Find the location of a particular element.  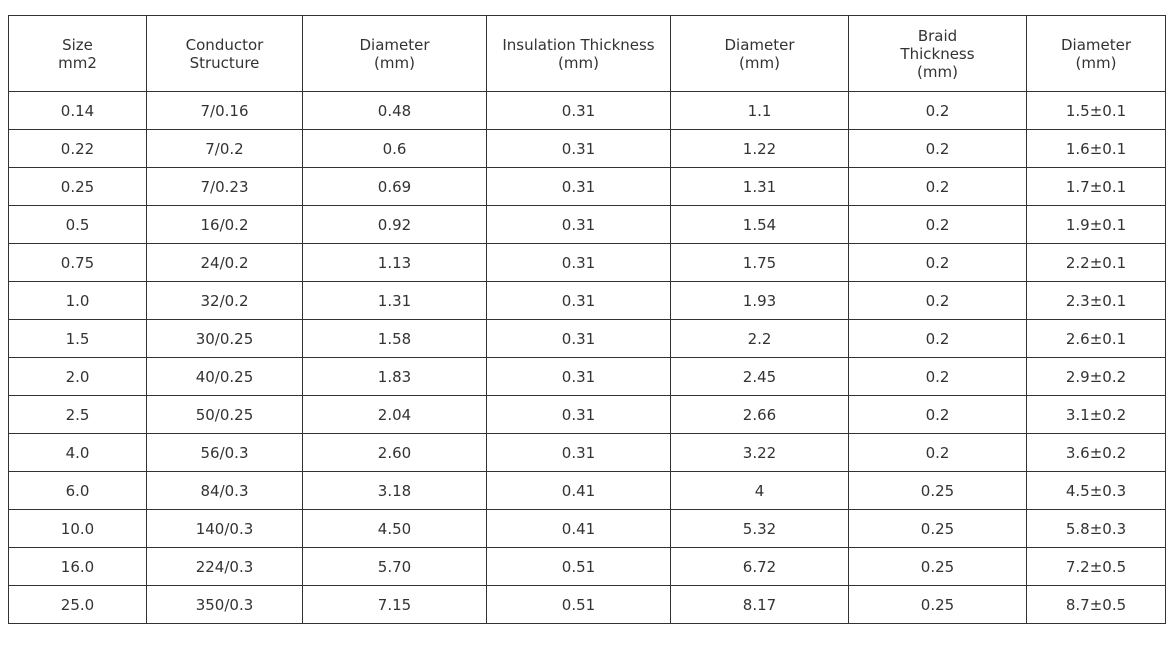

table-row: 1.5 30/0.25 1.58 0.31 2.2 0.2 2.6±0.1 is located at coordinates (587, 338).